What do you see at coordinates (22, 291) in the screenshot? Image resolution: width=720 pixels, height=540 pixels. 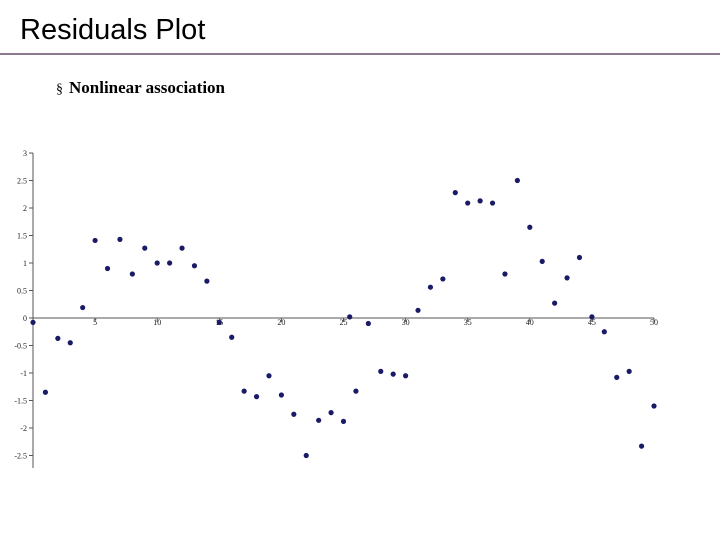 I see `y-tick-label: 0.5` at bounding box center [22, 291].